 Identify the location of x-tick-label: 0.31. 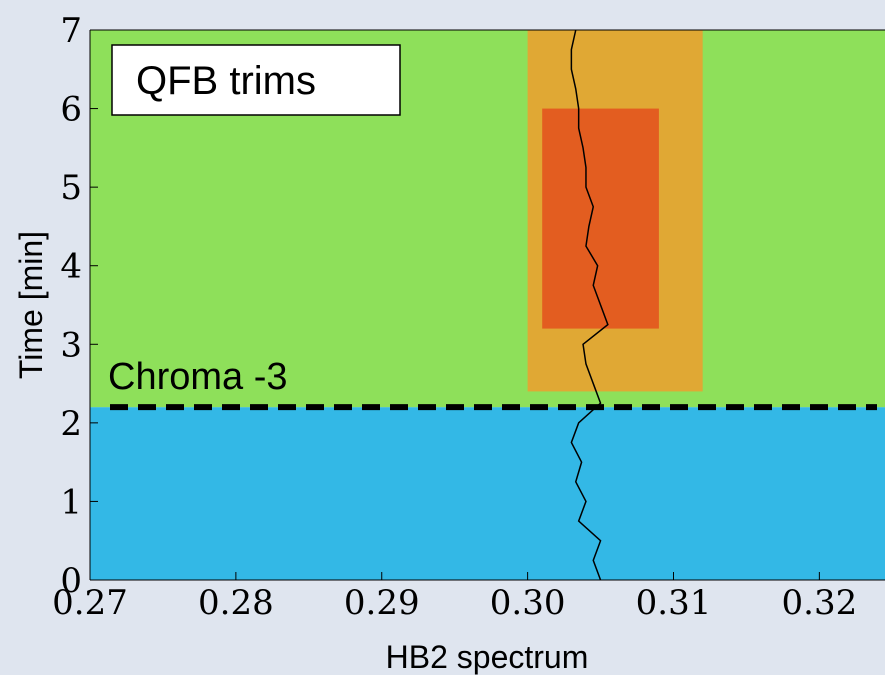
(674, 603).